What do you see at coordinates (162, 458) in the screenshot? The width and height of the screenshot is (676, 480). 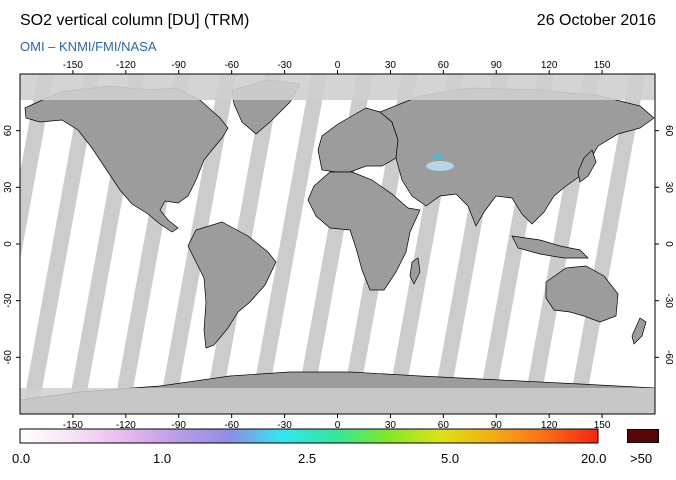 I see `colorbar-label: 1.0` at bounding box center [162, 458].